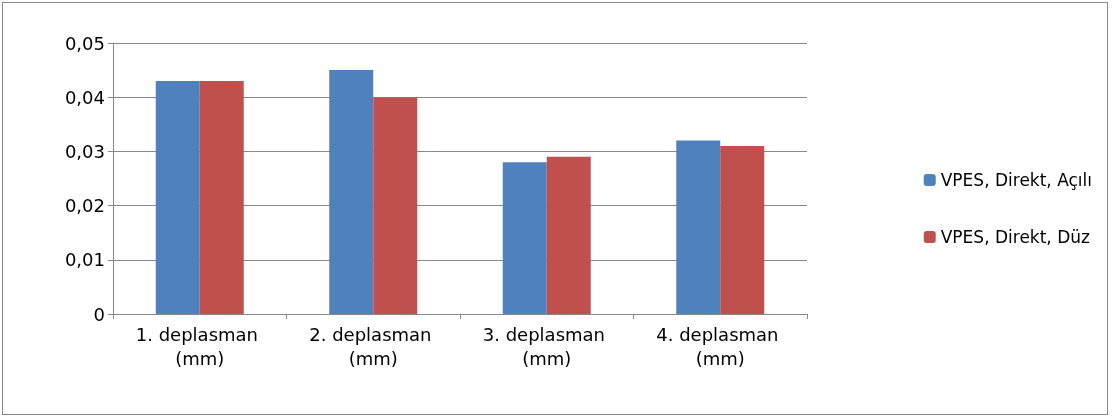 The image size is (1112, 419). I want to click on x-tick-label: 1. deplasman (mm), so click(199, 346).